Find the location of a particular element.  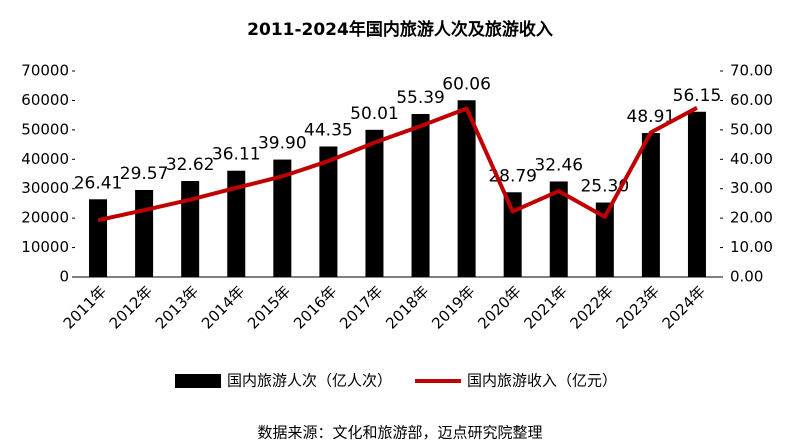

y-tick-label: 70000 is located at coordinates (45, 71).